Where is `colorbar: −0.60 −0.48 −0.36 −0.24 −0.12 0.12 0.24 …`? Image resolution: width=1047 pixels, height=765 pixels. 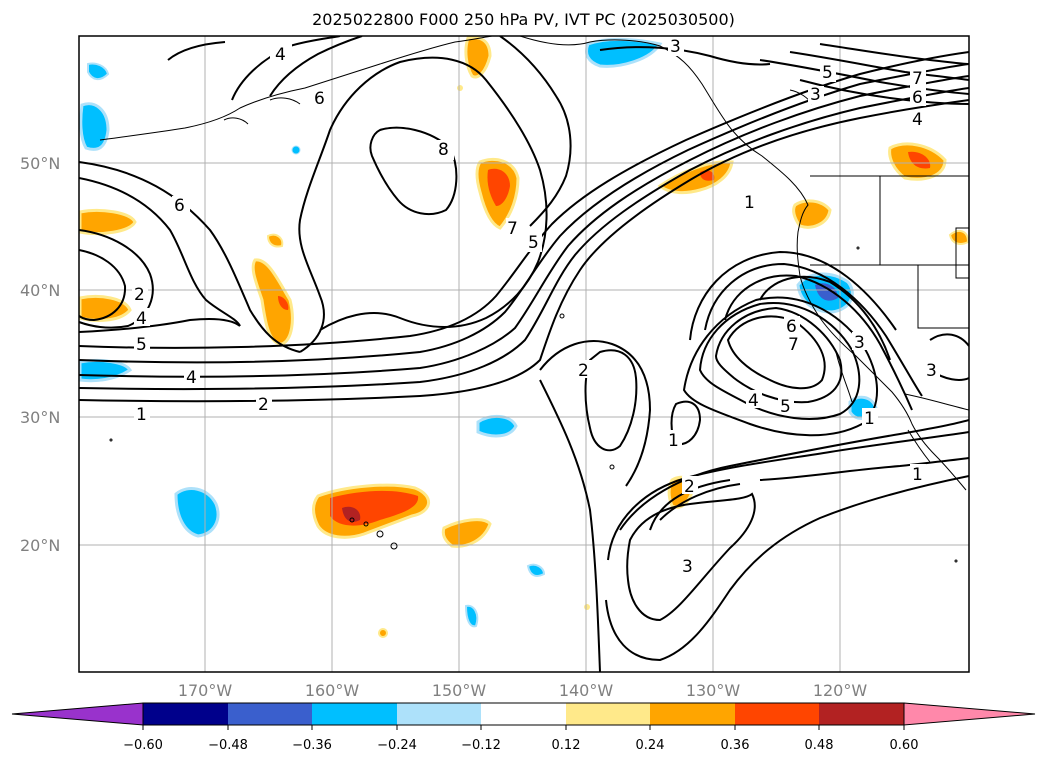 colorbar: −0.60 −0.48 −0.36 −0.24 −0.12 0.12 0.24 … is located at coordinates (523, 727).